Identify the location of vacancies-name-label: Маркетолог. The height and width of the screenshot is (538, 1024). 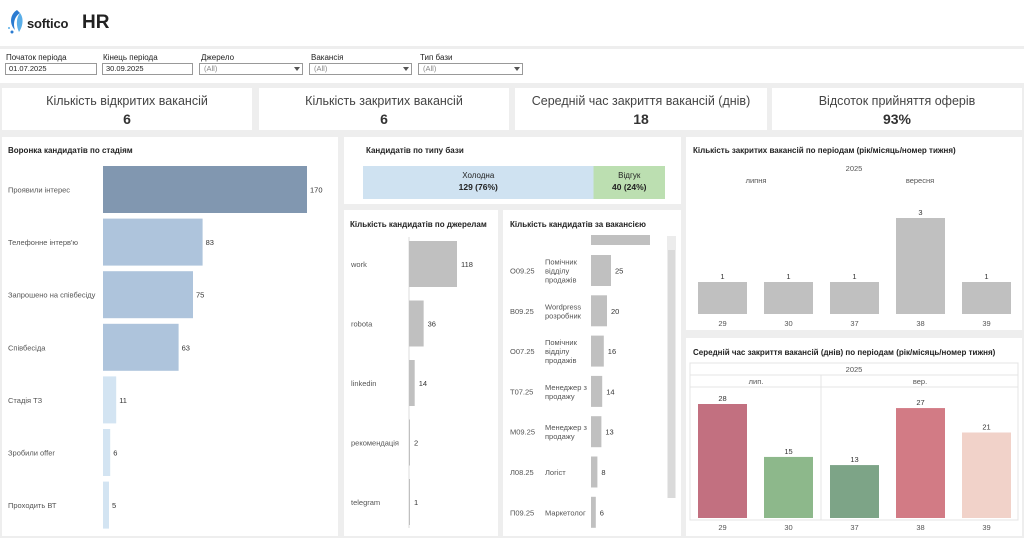
(565, 512).